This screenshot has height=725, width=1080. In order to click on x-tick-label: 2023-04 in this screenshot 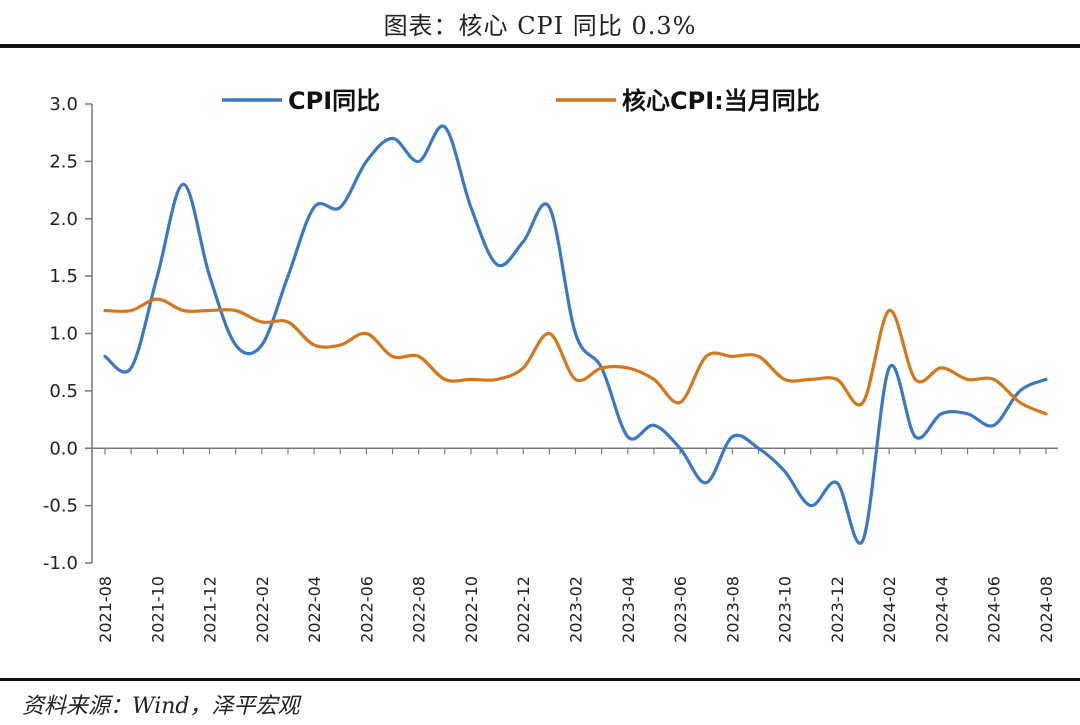, I will do `click(628, 609)`.